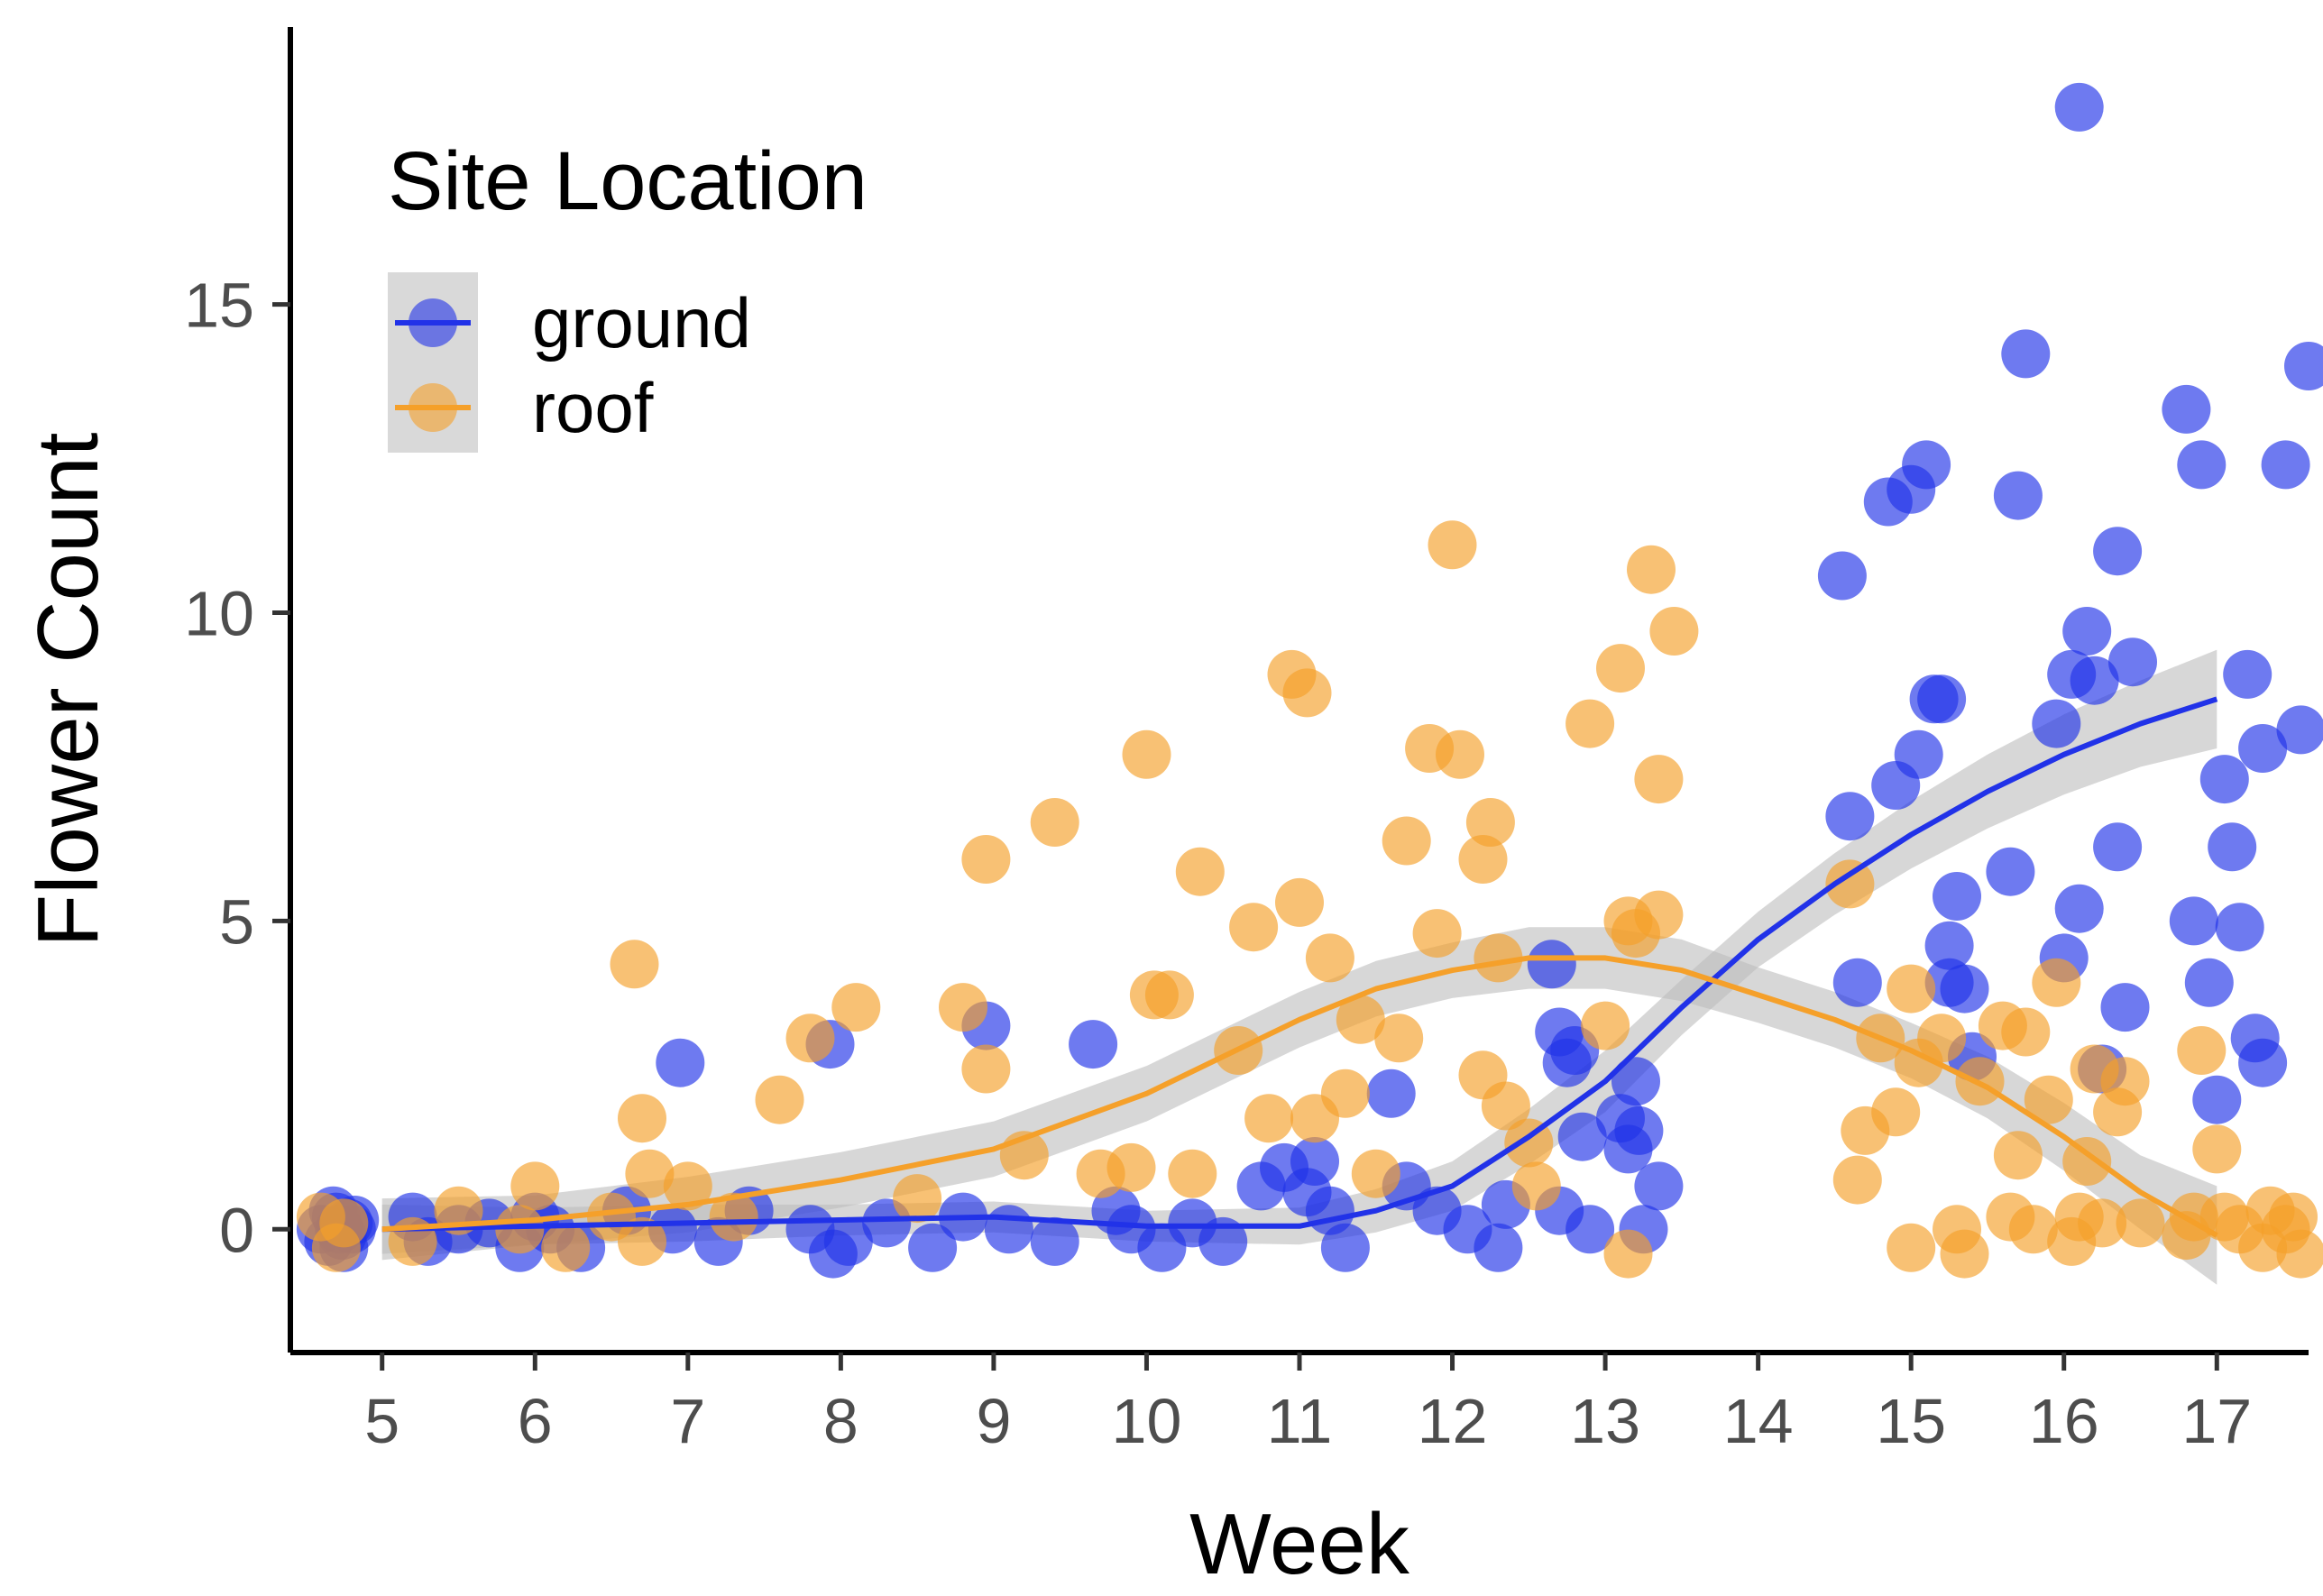 The image size is (2323, 1596). What do you see at coordinates (237, 768) in the screenshot?
I see `y-axis-ticks: 0 5 10 15` at bounding box center [237, 768].